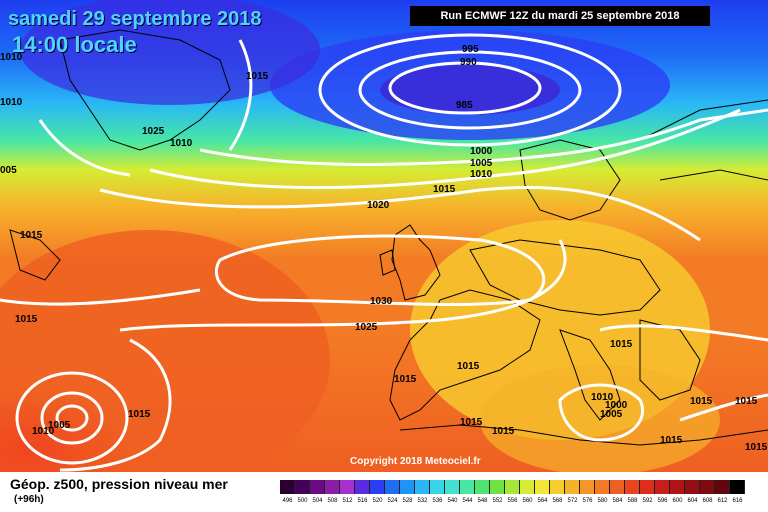  What do you see at coordinates (632, 501) in the screenshot?
I see `legend-label: 588` at bounding box center [632, 501].